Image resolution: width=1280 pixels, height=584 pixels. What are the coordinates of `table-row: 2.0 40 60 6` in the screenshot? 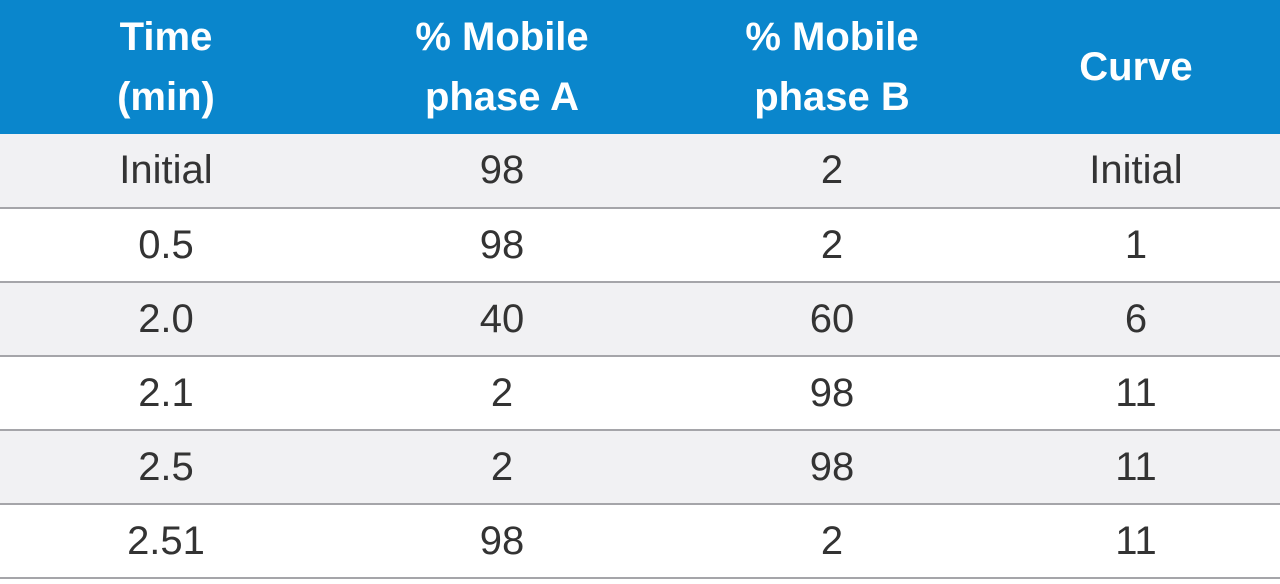 It's located at (640, 319).